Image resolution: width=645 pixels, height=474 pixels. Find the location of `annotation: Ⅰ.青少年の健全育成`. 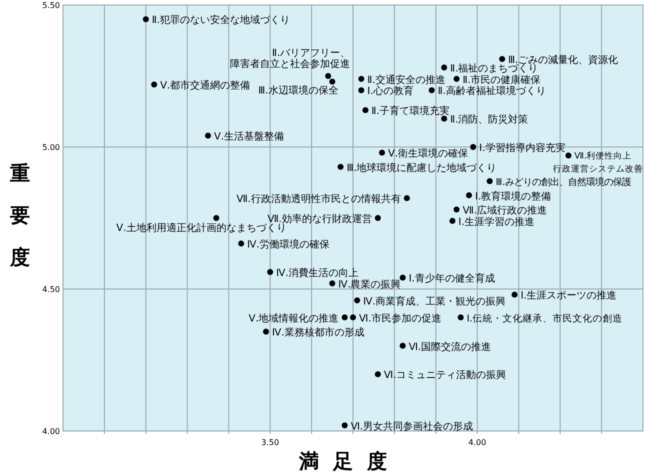

annotation: Ⅰ.青少年の健全育成 is located at coordinates (451, 278).